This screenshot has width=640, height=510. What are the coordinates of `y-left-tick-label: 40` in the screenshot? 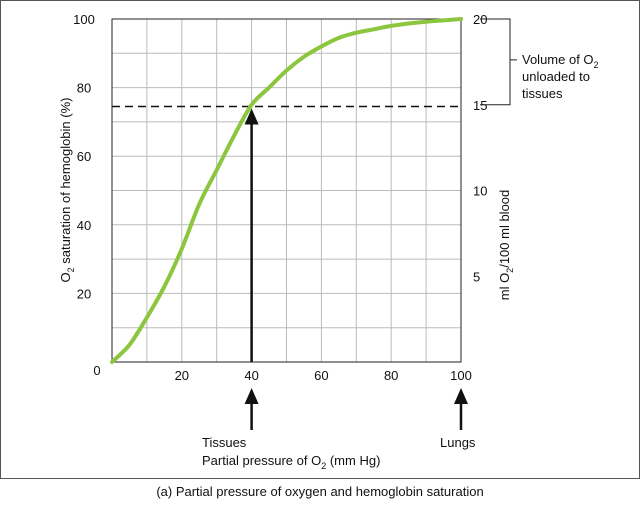 It's located at (84, 225).